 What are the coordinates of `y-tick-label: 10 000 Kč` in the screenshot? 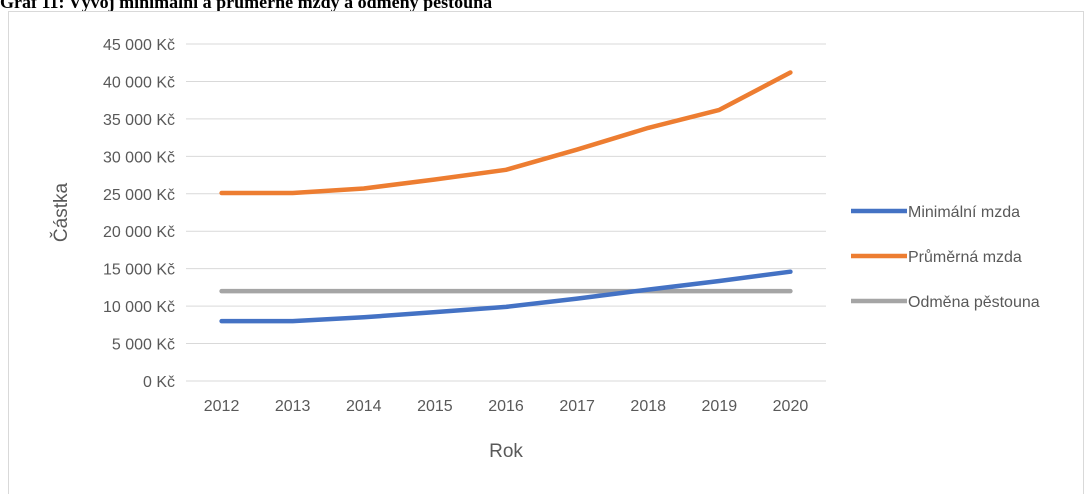 It's located at (139, 307).